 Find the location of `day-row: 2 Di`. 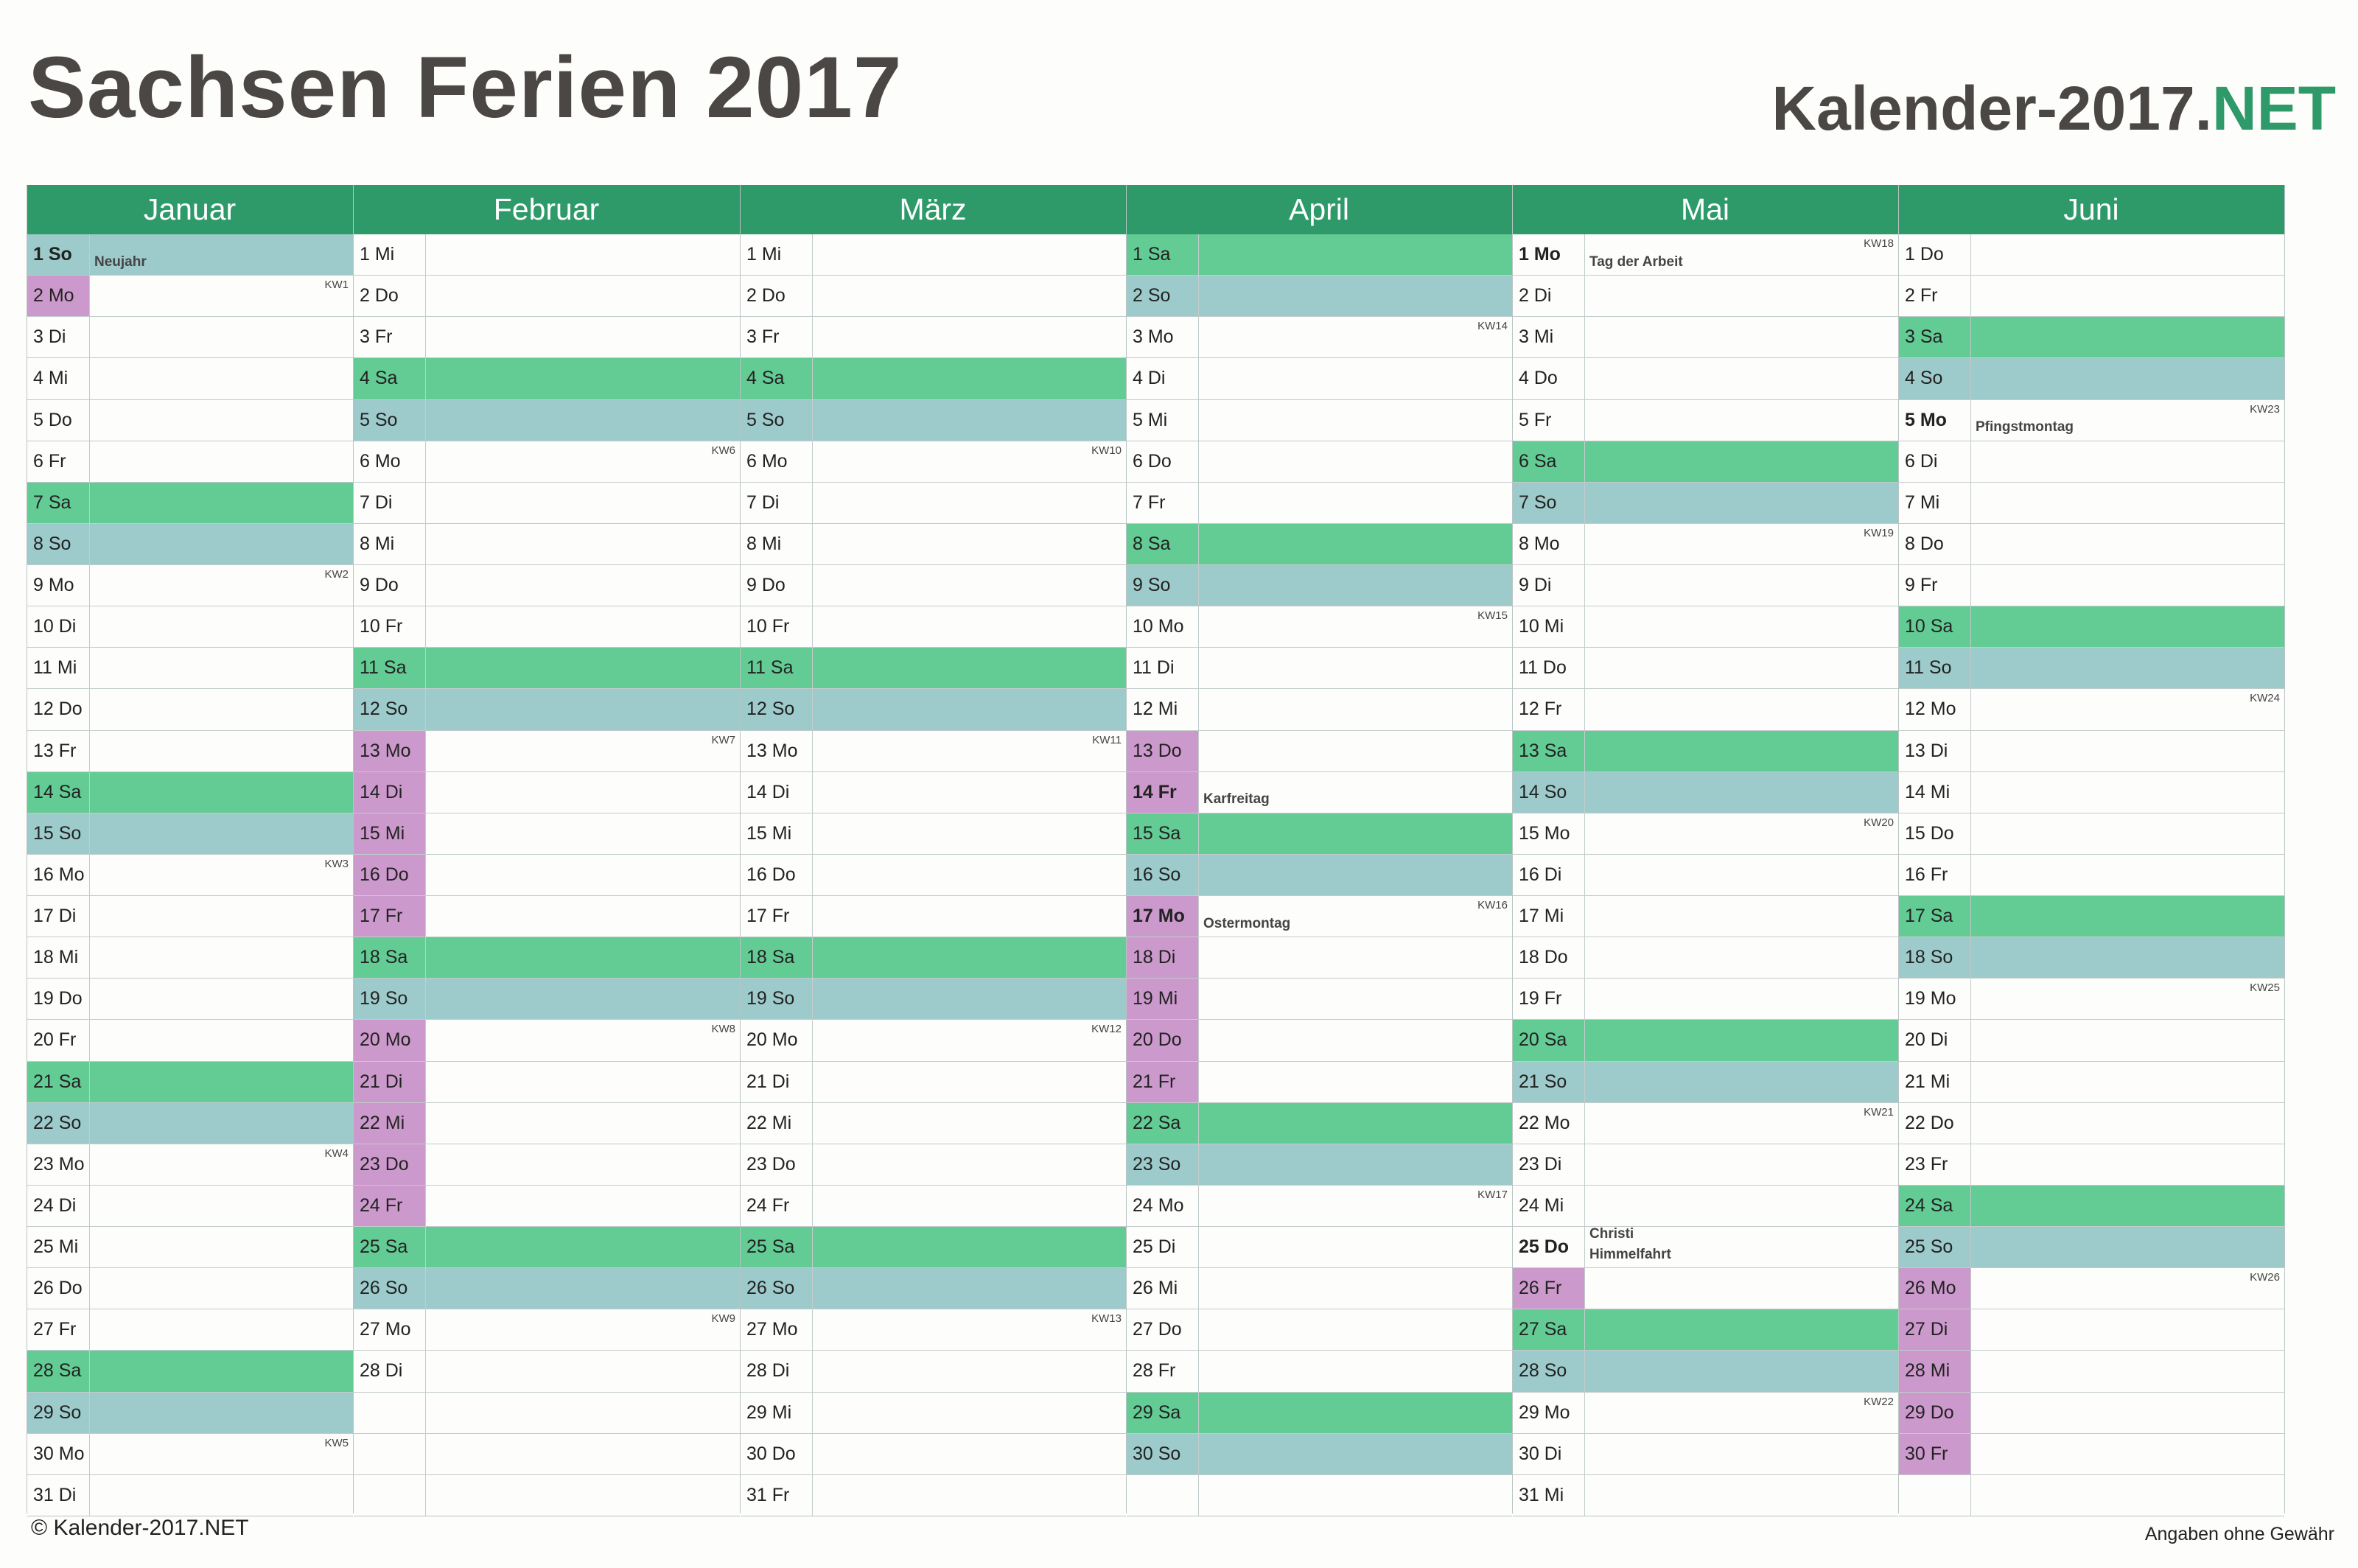

day-row: 2 Di is located at coordinates (1705, 297).